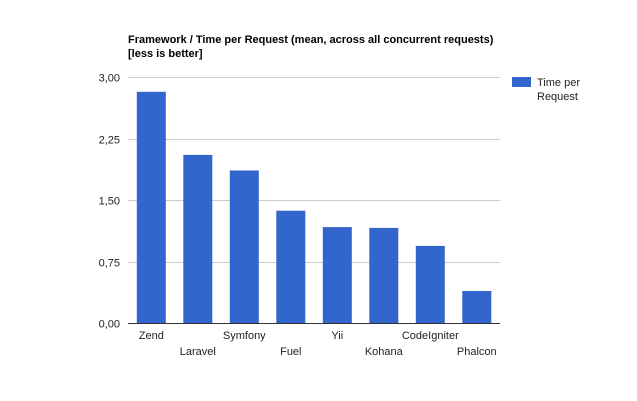 The image size is (637, 401). Describe the element at coordinates (290, 352) in the screenshot. I see `x-tick-label: Fuel` at that location.